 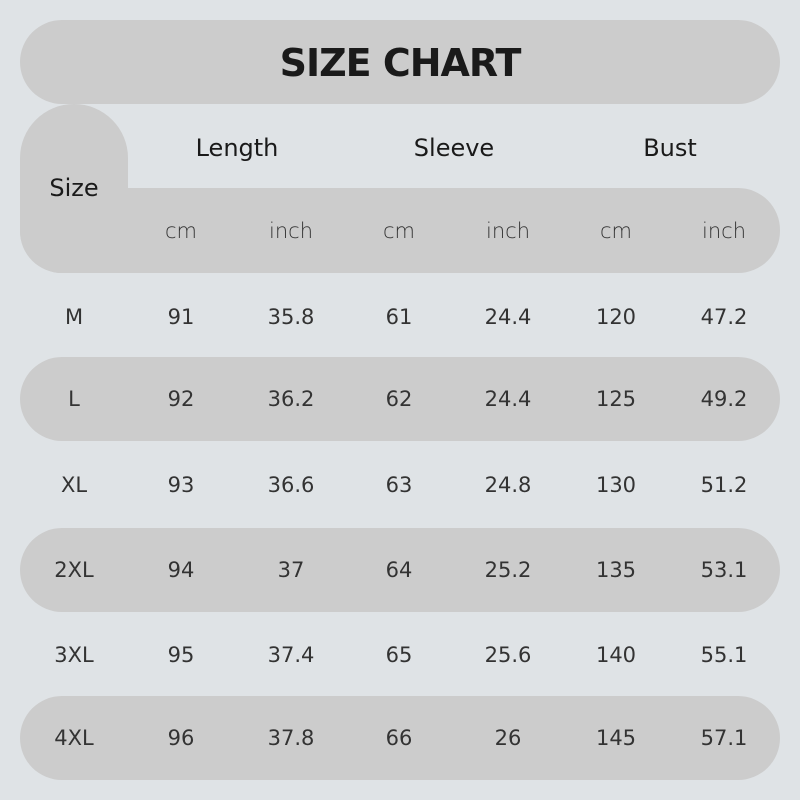 What do you see at coordinates (616, 317) in the screenshot?
I see `table-cell: 120` at bounding box center [616, 317].